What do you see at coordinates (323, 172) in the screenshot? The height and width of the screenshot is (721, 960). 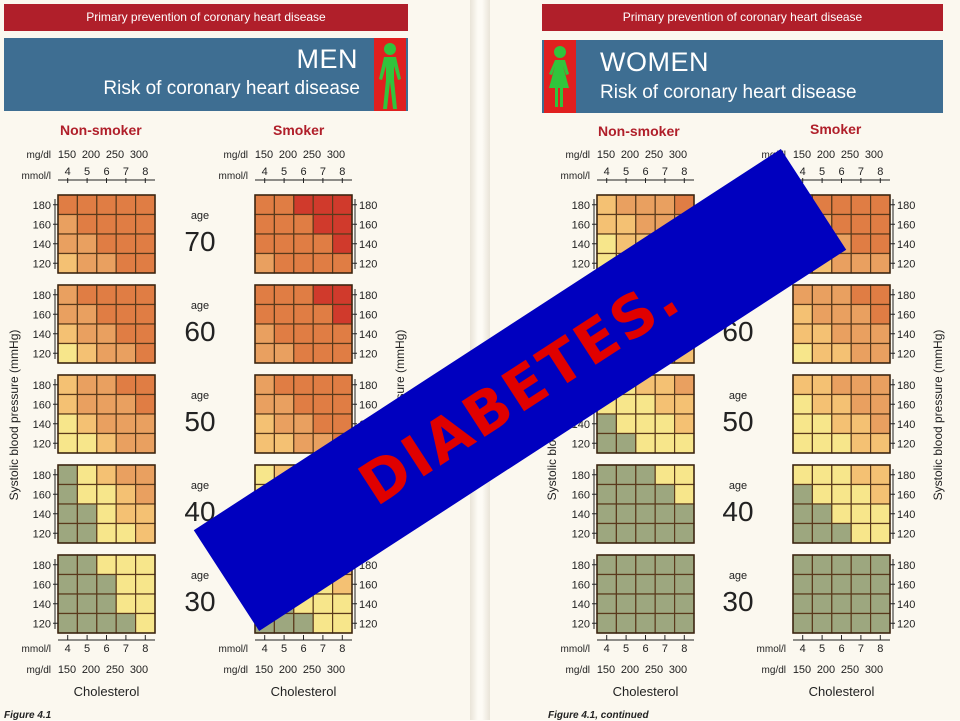 I see `mmol-tick-label: 7` at bounding box center [323, 172].